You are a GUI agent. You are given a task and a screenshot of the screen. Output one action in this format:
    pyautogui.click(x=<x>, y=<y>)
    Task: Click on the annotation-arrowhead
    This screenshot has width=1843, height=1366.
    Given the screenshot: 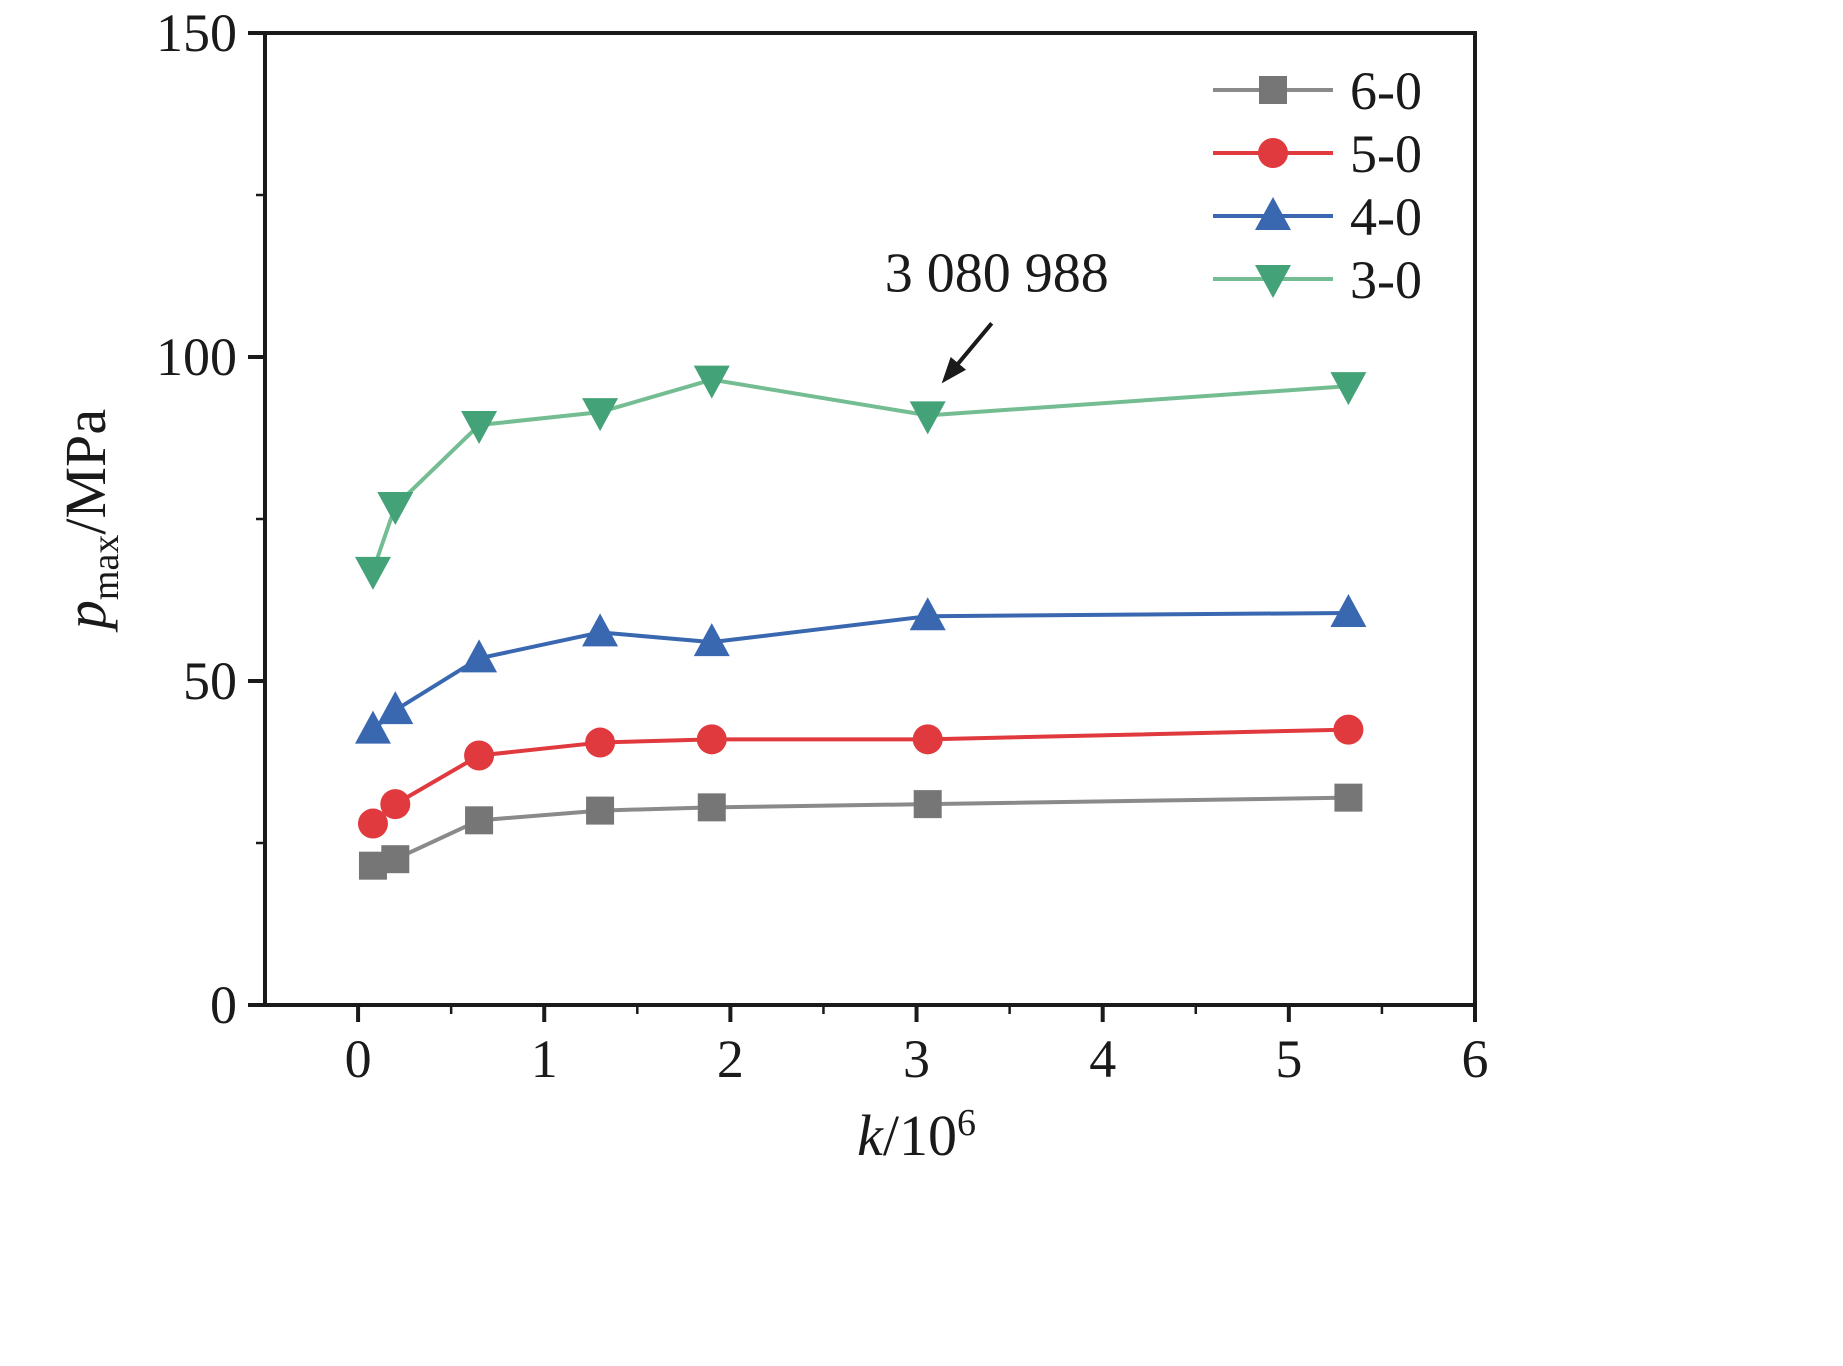 What is the action you would take?
    pyautogui.click(x=954, y=370)
    